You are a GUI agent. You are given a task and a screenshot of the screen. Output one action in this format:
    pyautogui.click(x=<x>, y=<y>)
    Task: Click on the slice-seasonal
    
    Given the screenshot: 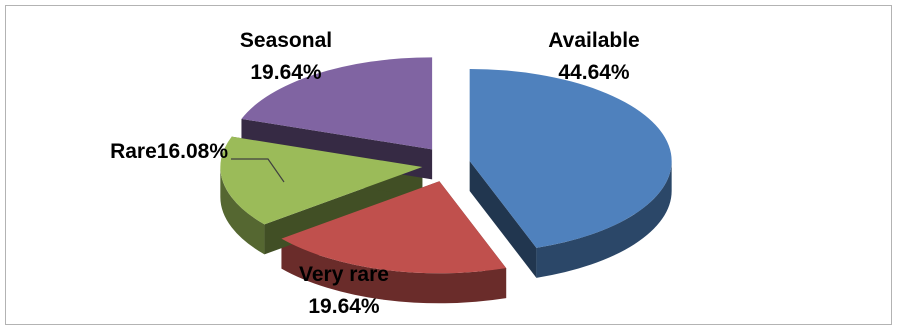 What is the action you would take?
    pyautogui.click(x=337, y=103)
    